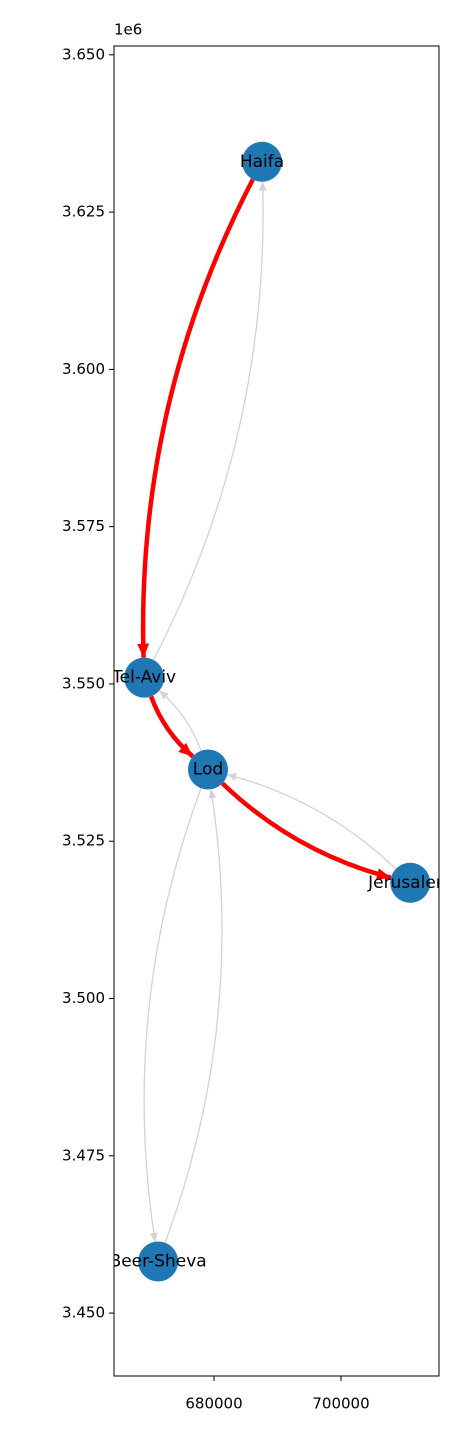 This screenshot has width=457, height=1441. What do you see at coordinates (83, 1313) in the screenshot?
I see `y-tick-label: 3.450` at bounding box center [83, 1313].